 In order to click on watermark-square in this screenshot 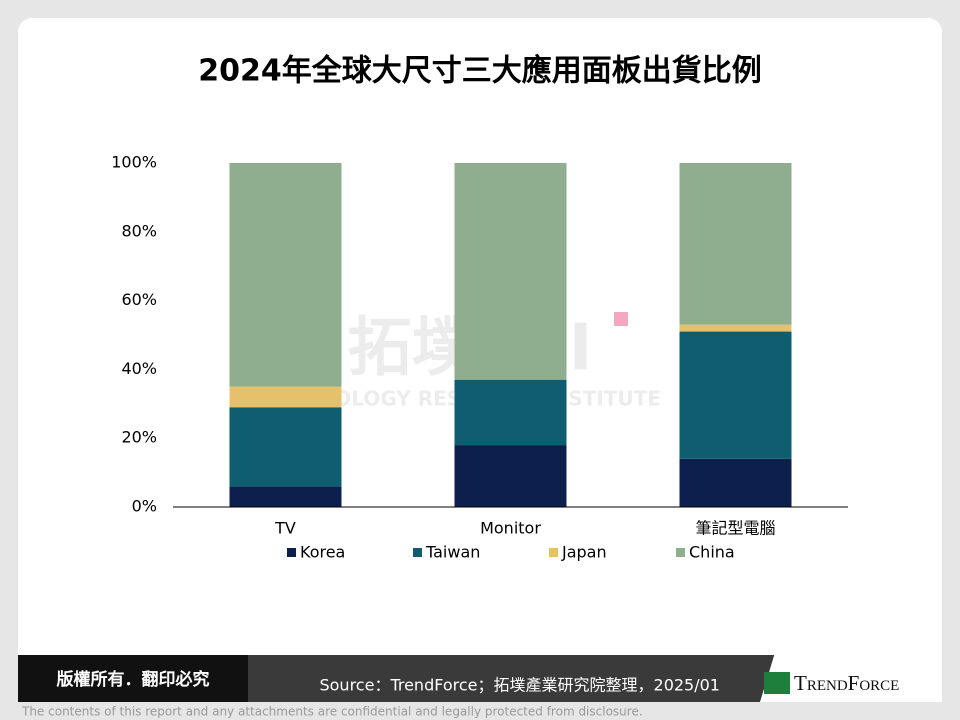, I will do `click(621, 319)`.